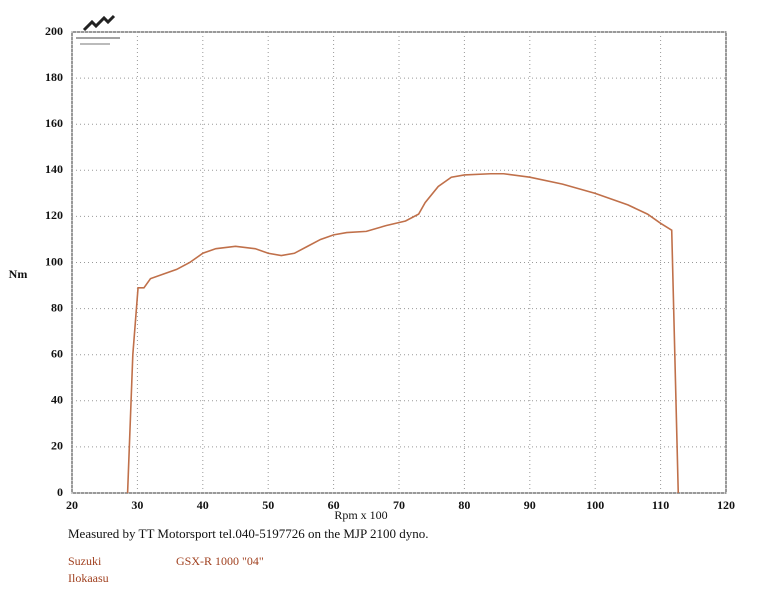  What do you see at coordinates (660, 505) in the screenshot?
I see `x-tick-label: 110` at bounding box center [660, 505].